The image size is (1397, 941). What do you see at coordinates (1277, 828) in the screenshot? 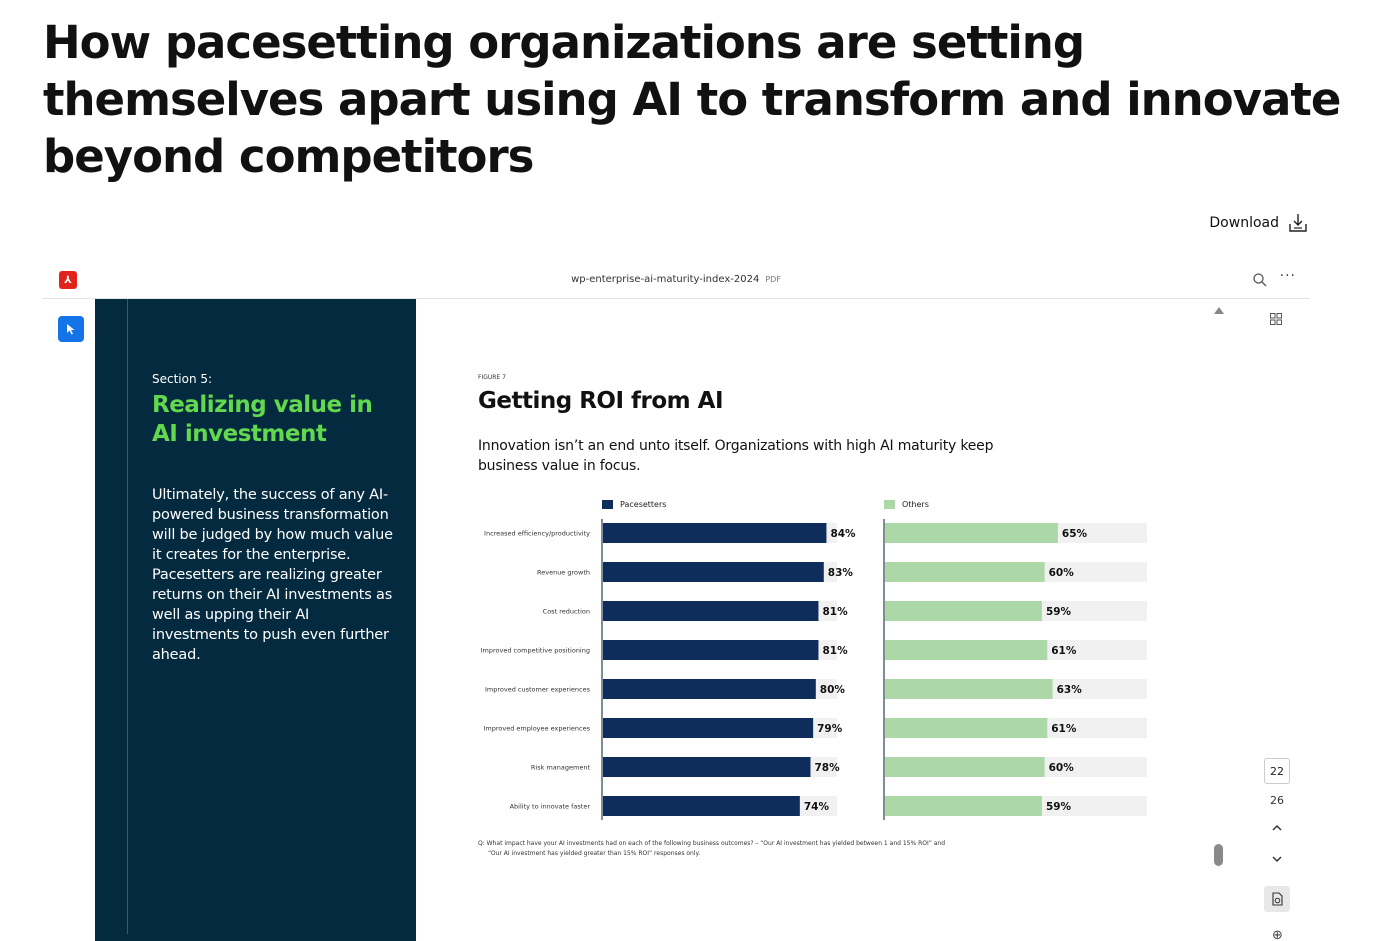
I see `previous-page-chevron-up-icon` at bounding box center [1277, 828].